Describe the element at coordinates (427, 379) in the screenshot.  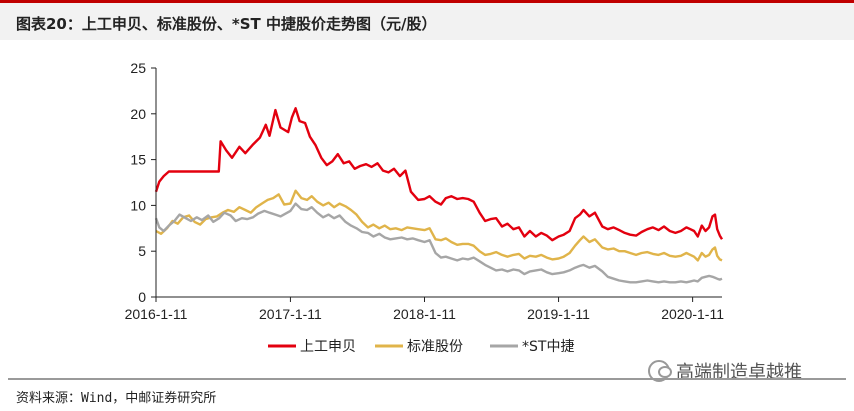
I see `footer-divider` at that location.